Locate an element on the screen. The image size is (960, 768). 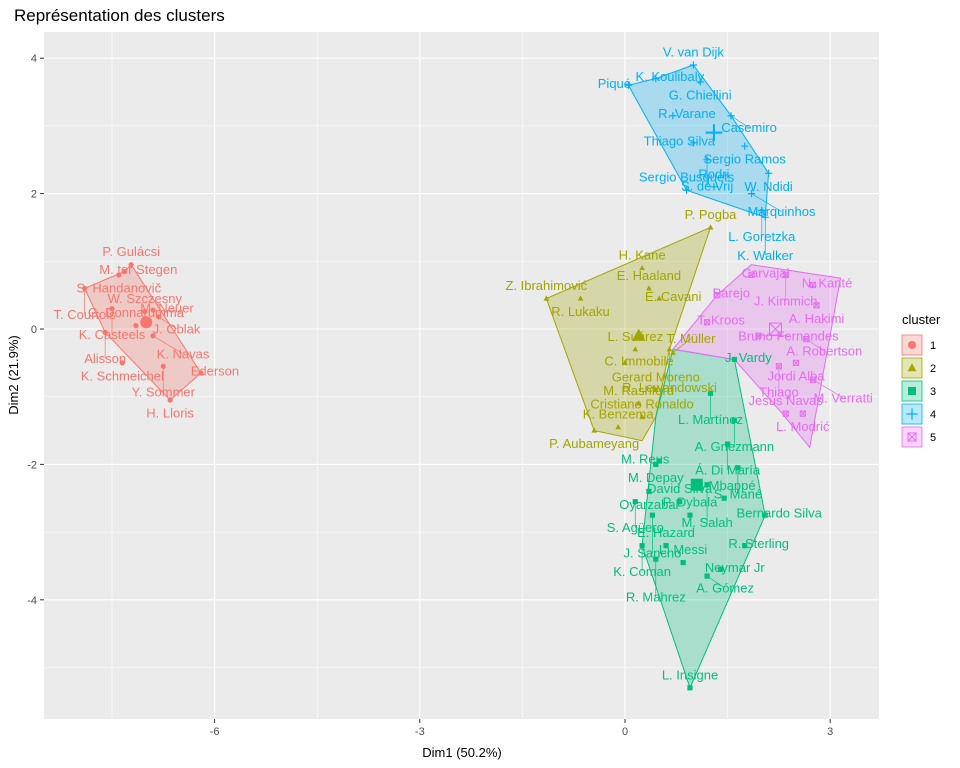
point-label: Rodri is located at coordinates (713, 173).